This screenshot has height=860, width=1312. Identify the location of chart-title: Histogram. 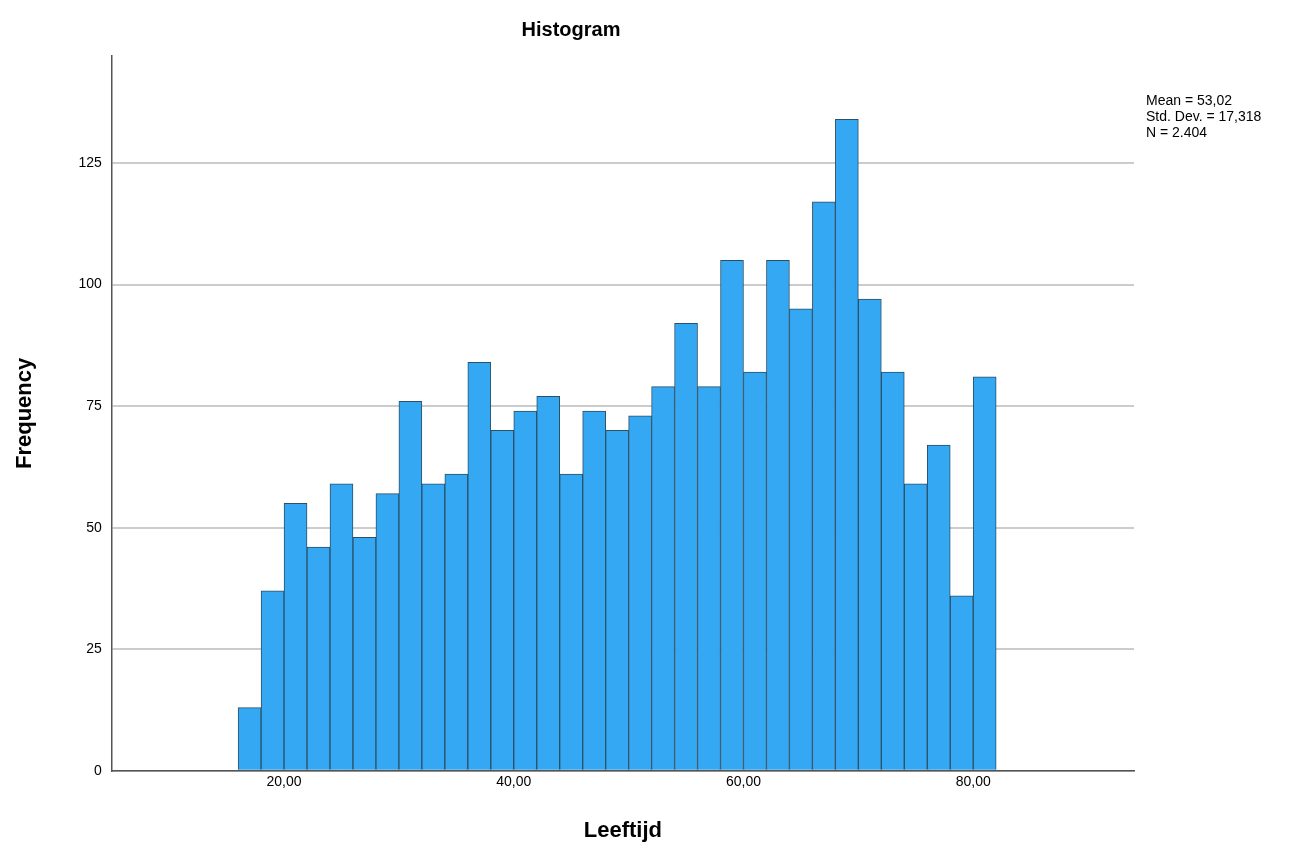
(571, 28).